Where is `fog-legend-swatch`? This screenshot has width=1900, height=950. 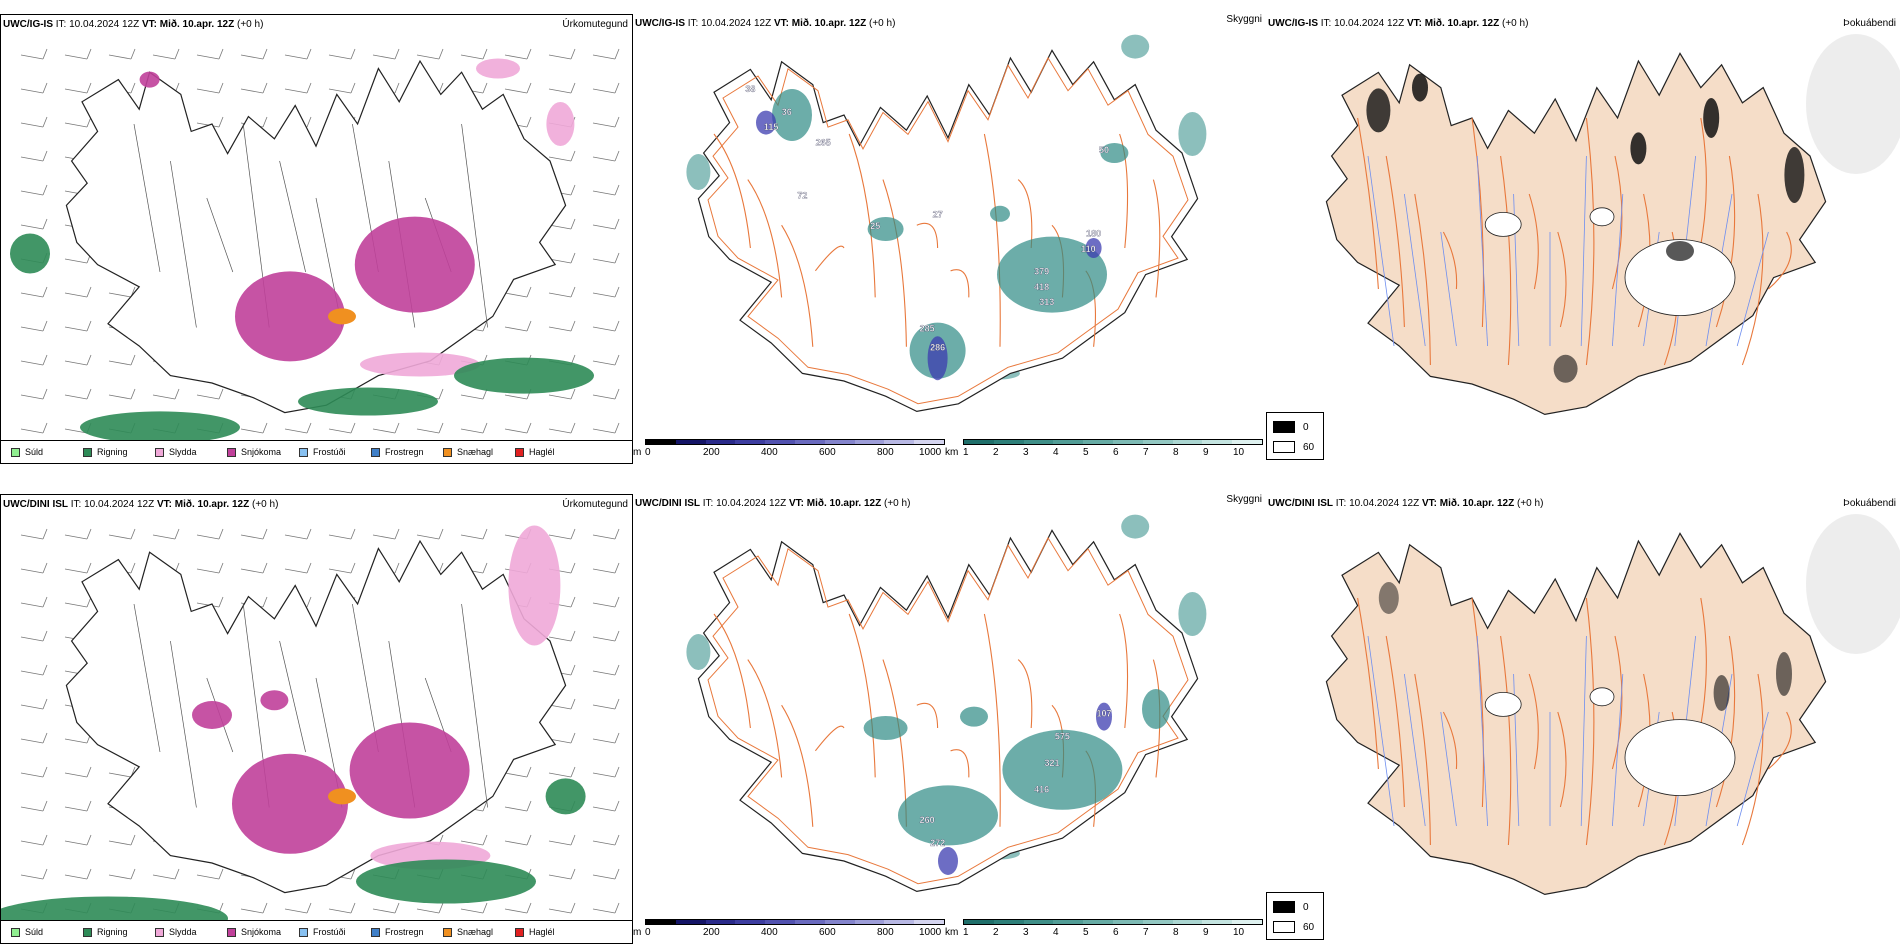
fog-legend-swatch is located at coordinates (1284, 907).